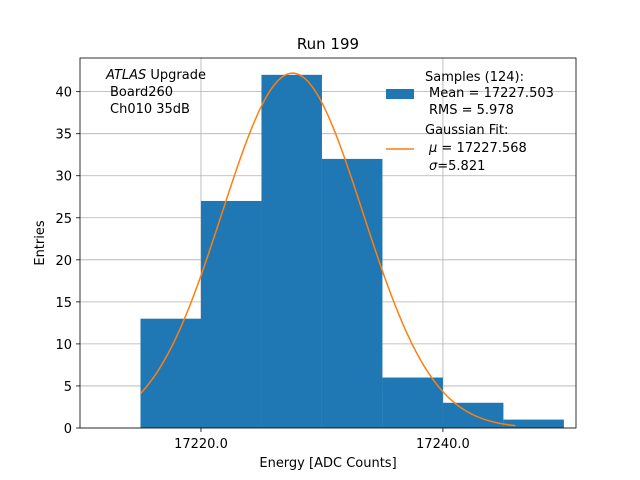  I want to click on annotation-line-1: ATLAS Upgrade, so click(155, 75).